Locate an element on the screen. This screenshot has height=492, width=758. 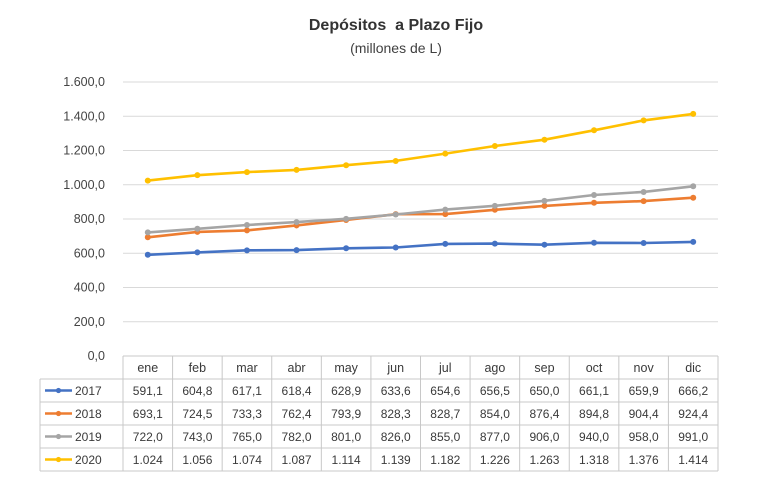
data-label: 1.114 is located at coordinates (346, 460).